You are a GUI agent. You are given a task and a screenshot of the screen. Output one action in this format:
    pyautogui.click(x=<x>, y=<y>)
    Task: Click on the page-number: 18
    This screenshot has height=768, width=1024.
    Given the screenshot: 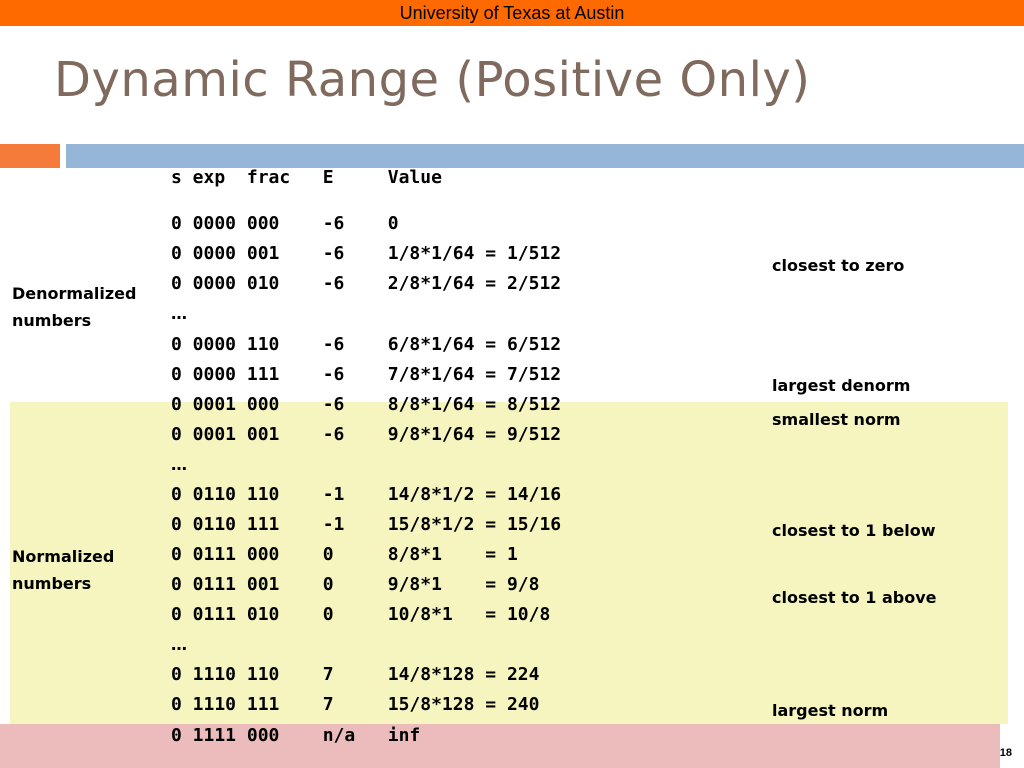 What is the action you would take?
    pyautogui.click(x=1005, y=753)
    